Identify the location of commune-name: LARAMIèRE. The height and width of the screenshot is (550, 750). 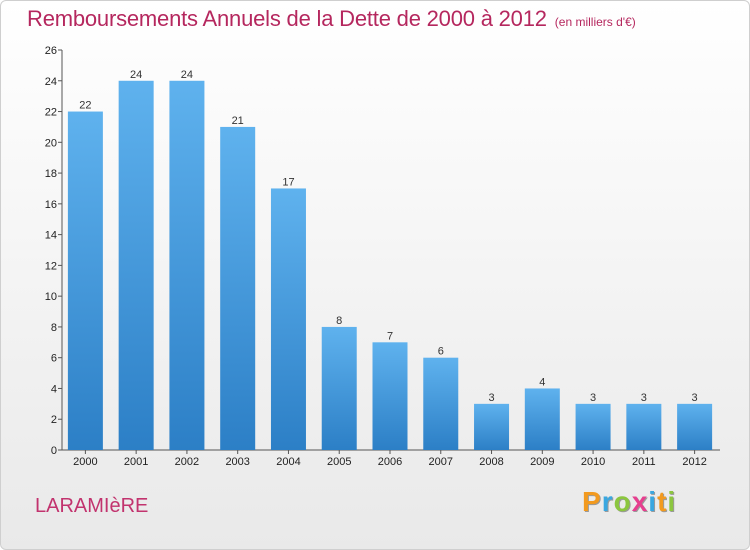
(92, 506).